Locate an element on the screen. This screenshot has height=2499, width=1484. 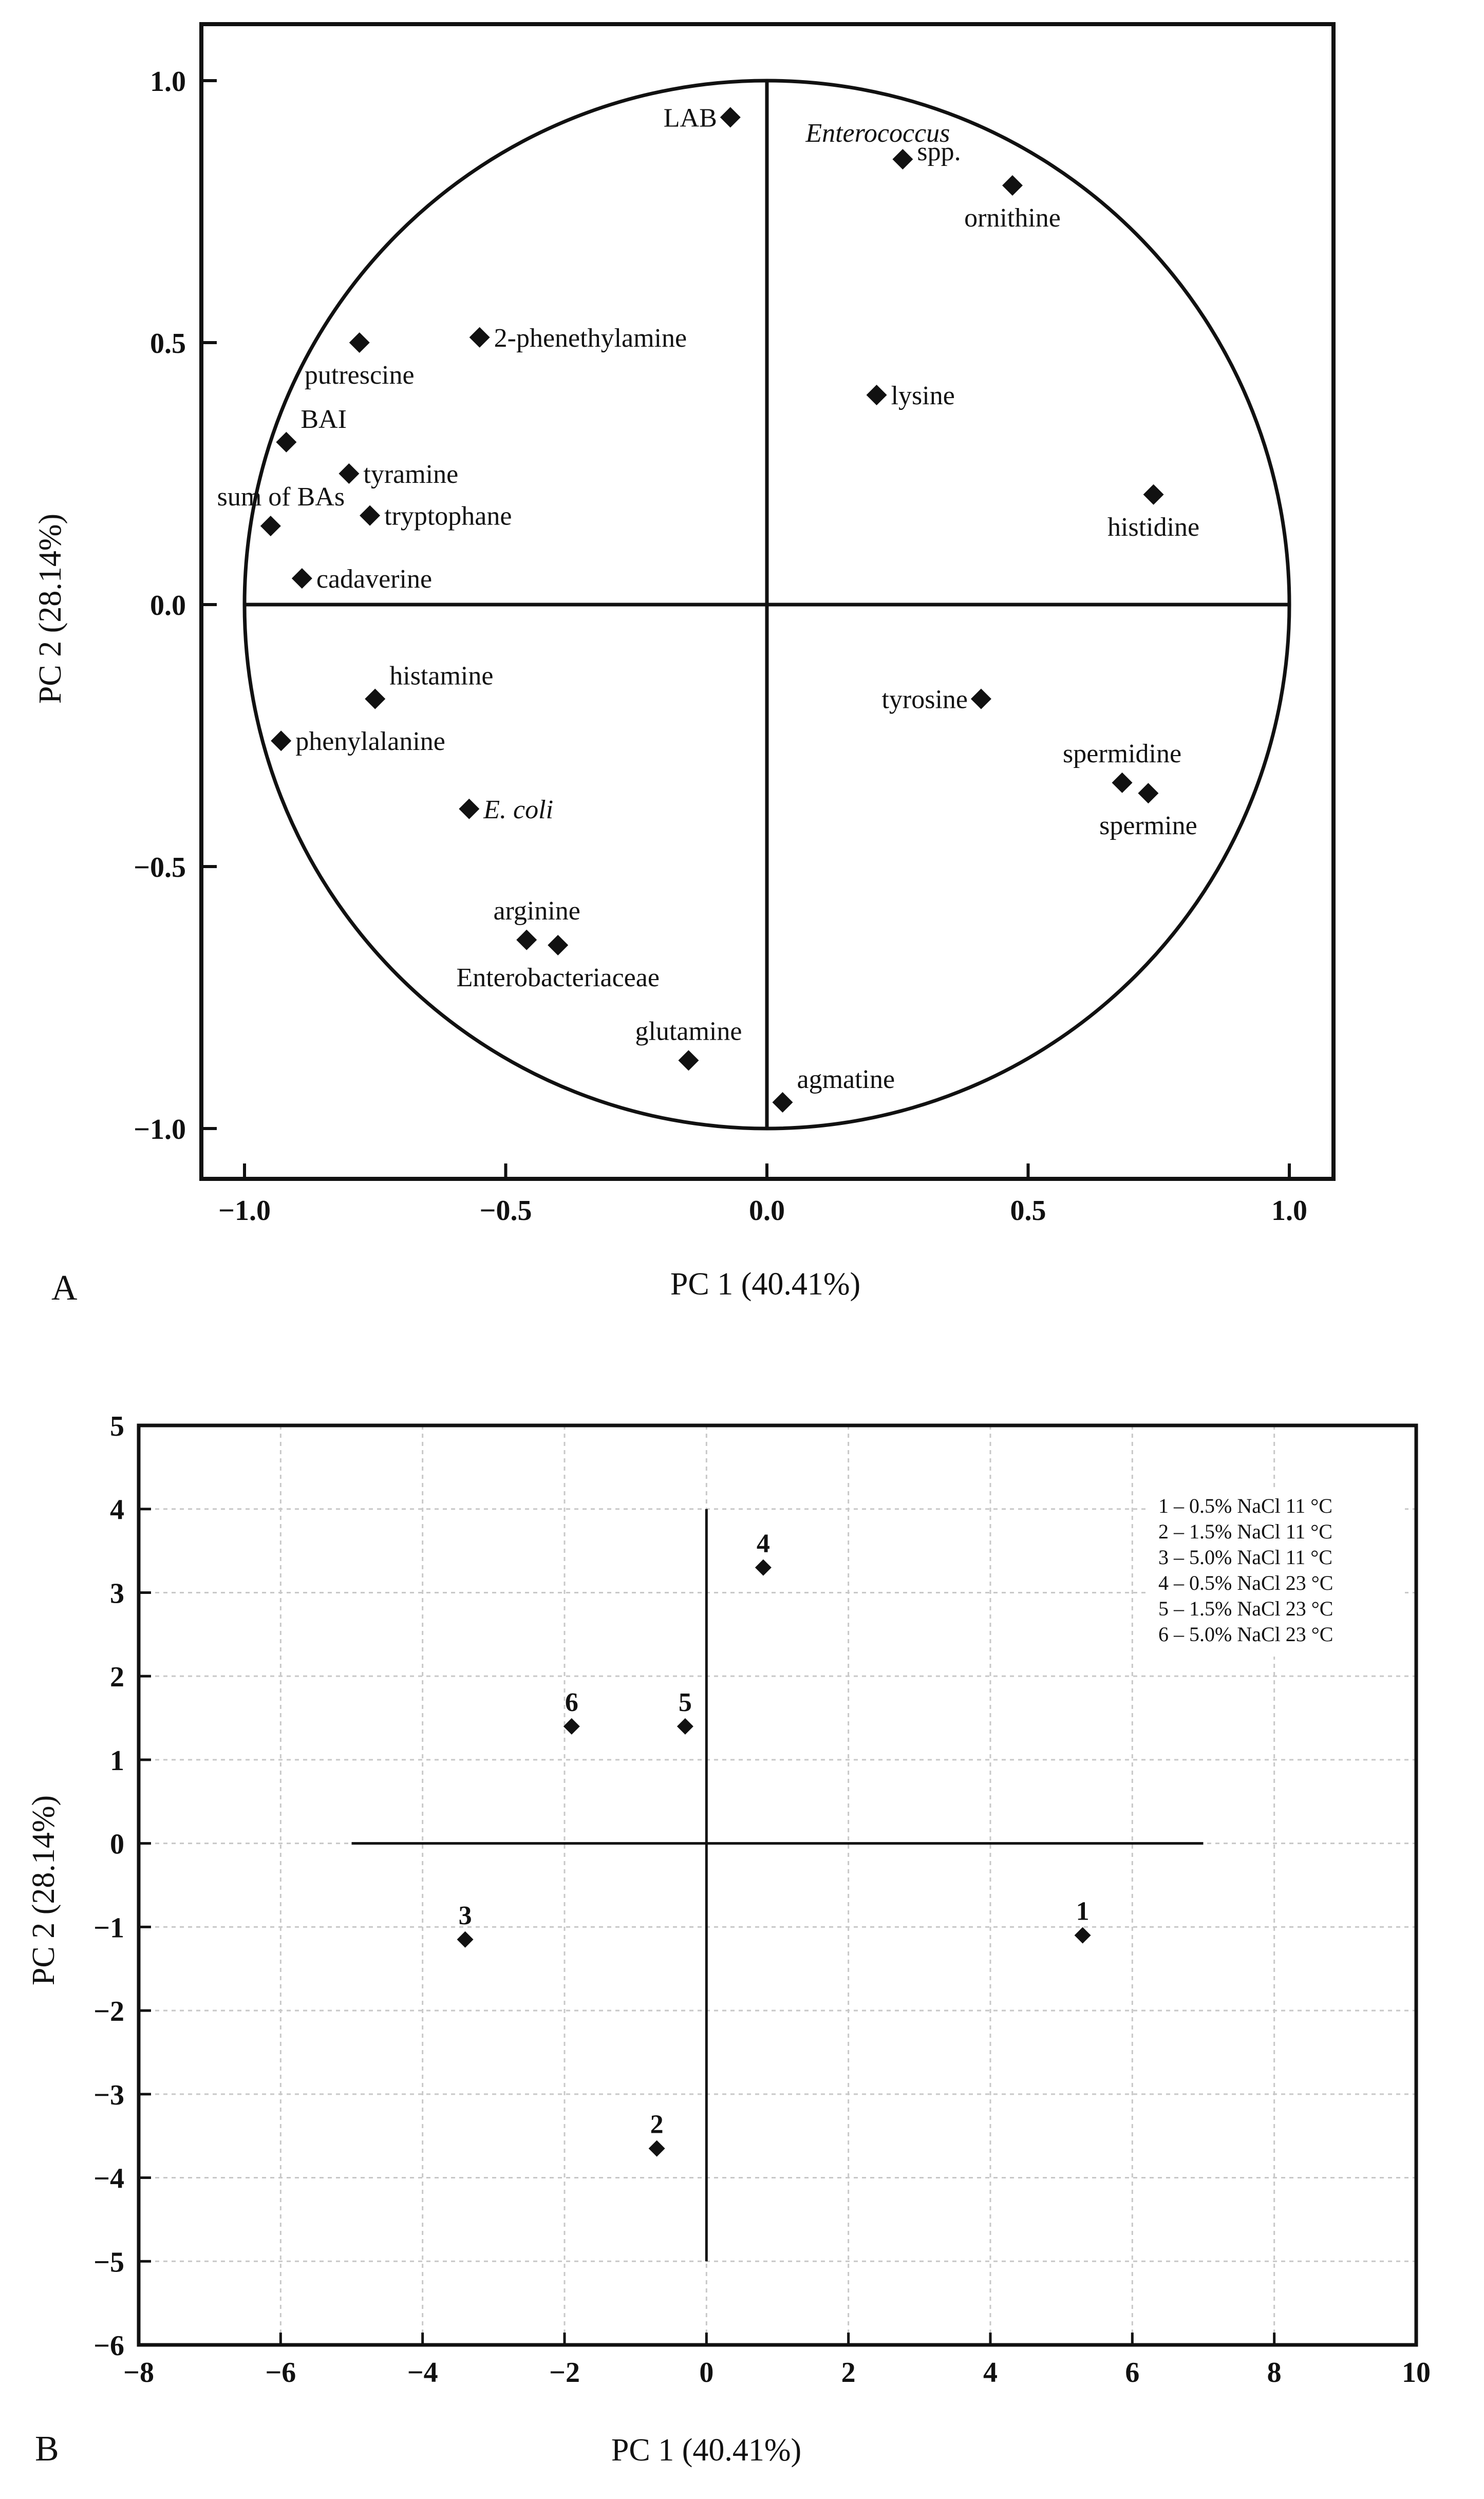
panel-a-y-tick-label: 0.0 is located at coordinates (168, 606).